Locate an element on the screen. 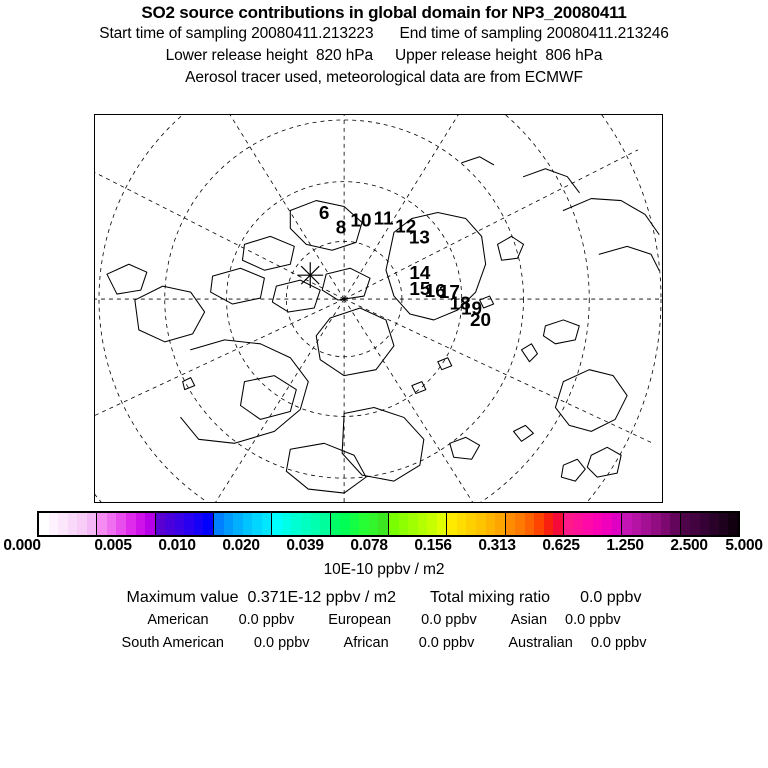  region-label-european: European is located at coordinates (360, 620).